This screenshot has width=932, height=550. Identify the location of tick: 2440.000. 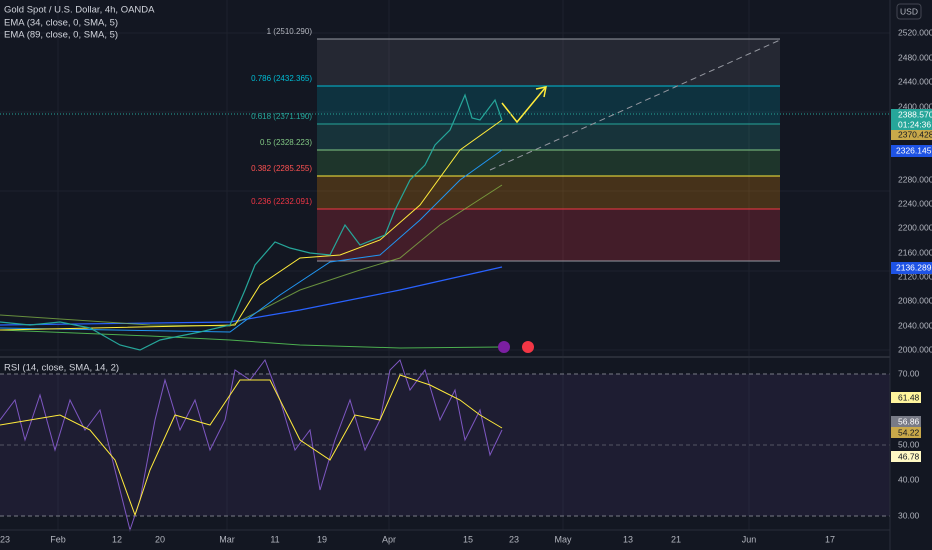
(915, 81).